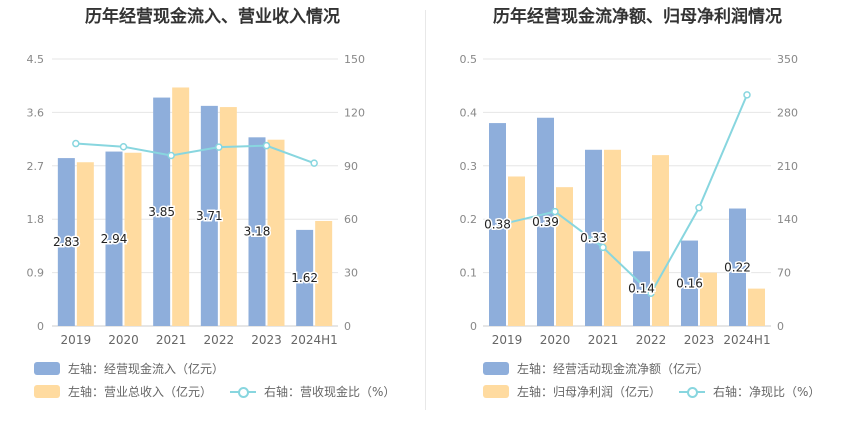 The image size is (850, 437). I want to click on bar-data-label: 0.14, so click(641, 289).